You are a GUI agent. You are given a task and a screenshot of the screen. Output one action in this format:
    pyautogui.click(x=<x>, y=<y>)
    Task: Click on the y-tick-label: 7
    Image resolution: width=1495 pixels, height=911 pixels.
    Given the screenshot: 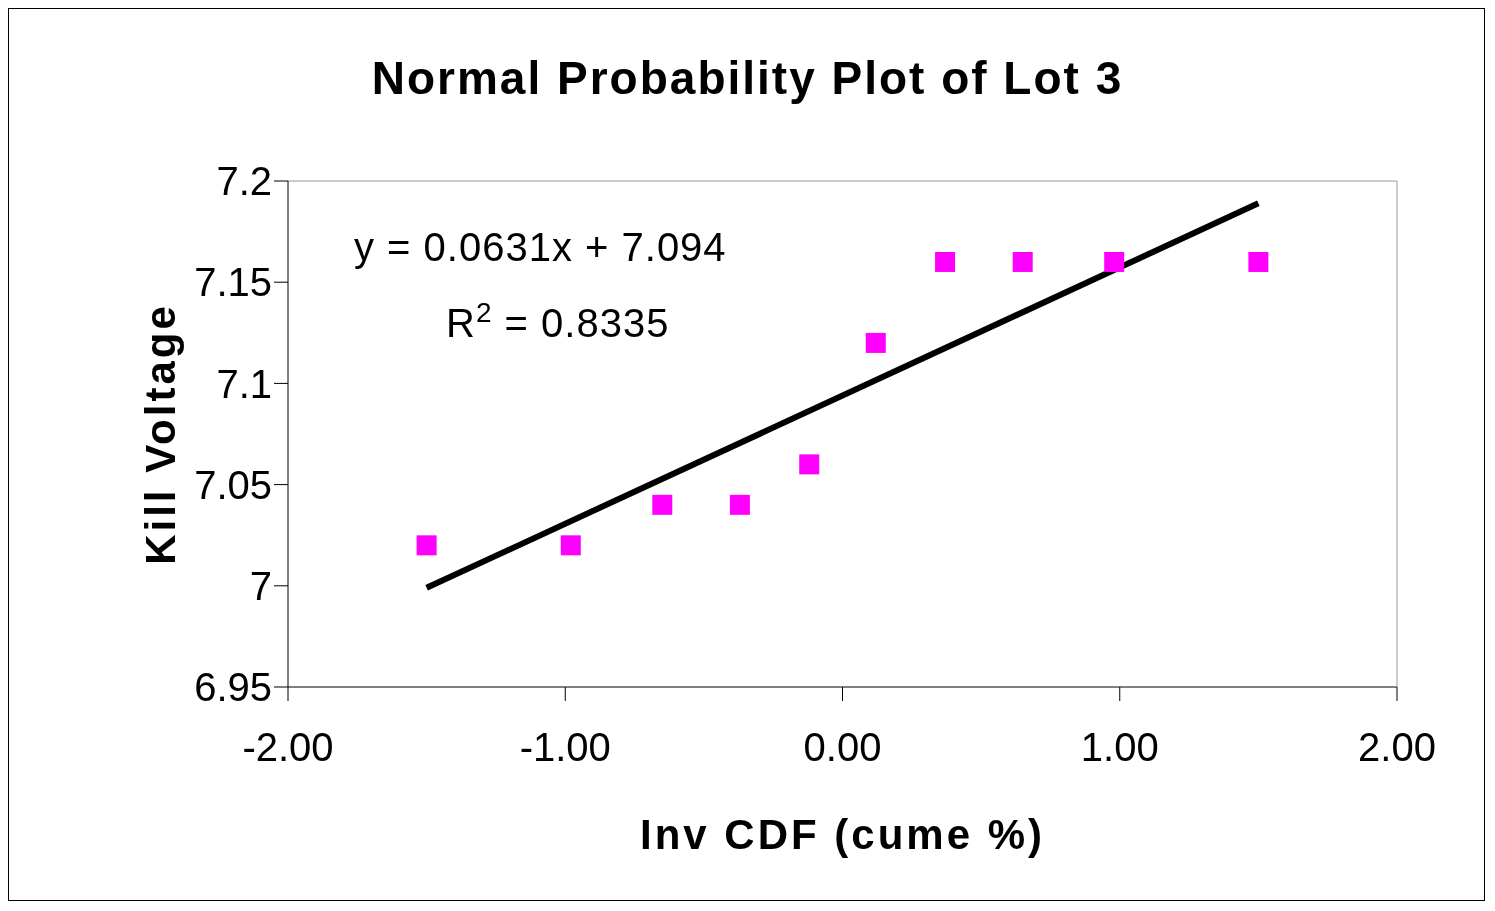 What is the action you would take?
    pyautogui.click(x=260, y=586)
    